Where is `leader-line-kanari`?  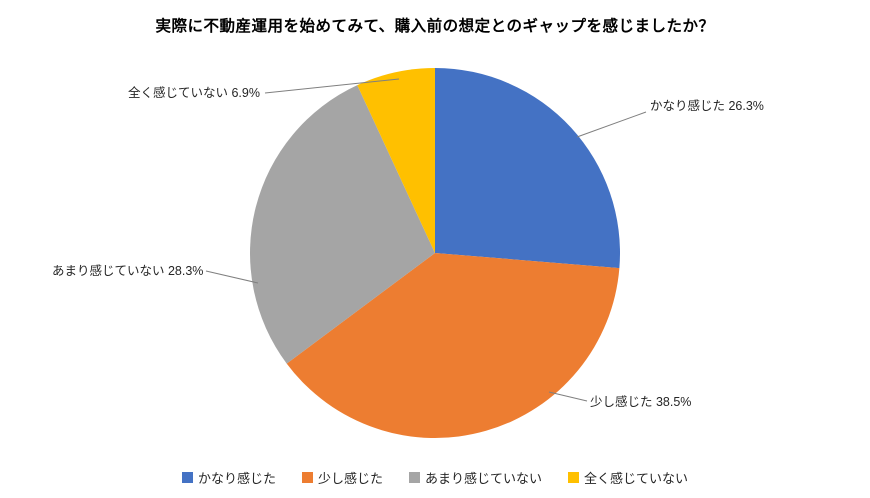 leader-line-kanari is located at coordinates (611, 124).